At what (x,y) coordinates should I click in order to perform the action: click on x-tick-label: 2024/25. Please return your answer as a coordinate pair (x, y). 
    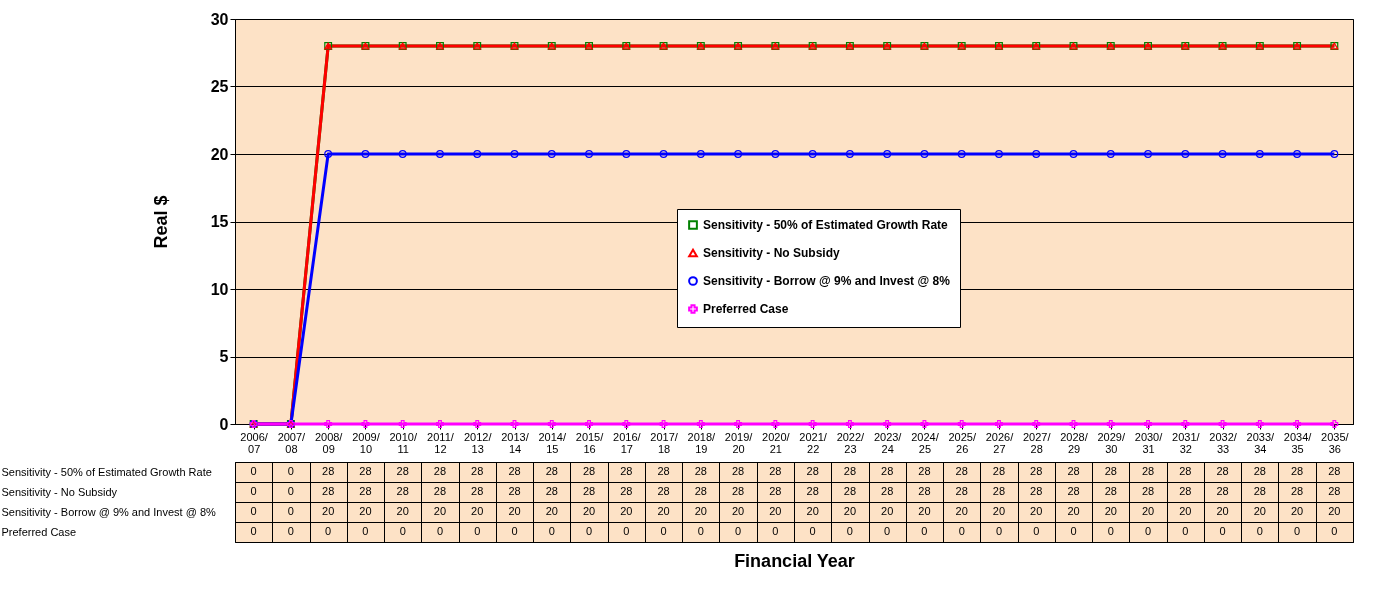
    Looking at the image, I should click on (925, 442).